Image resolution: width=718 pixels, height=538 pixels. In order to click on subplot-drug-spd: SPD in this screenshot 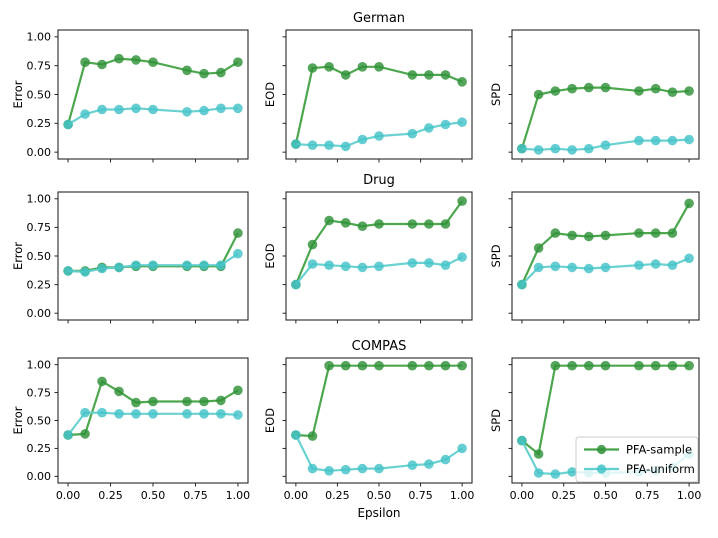, I will do `click(594, 257)`.